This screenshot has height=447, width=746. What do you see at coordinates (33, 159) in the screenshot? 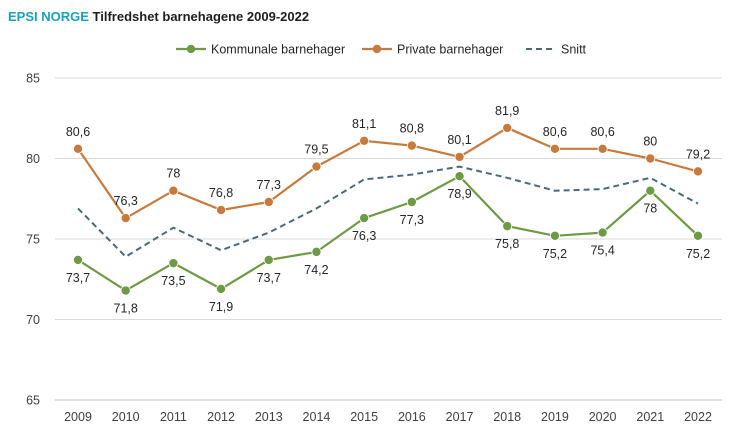
I see `y-tick-label: 80` at bounding box center [33, 159].